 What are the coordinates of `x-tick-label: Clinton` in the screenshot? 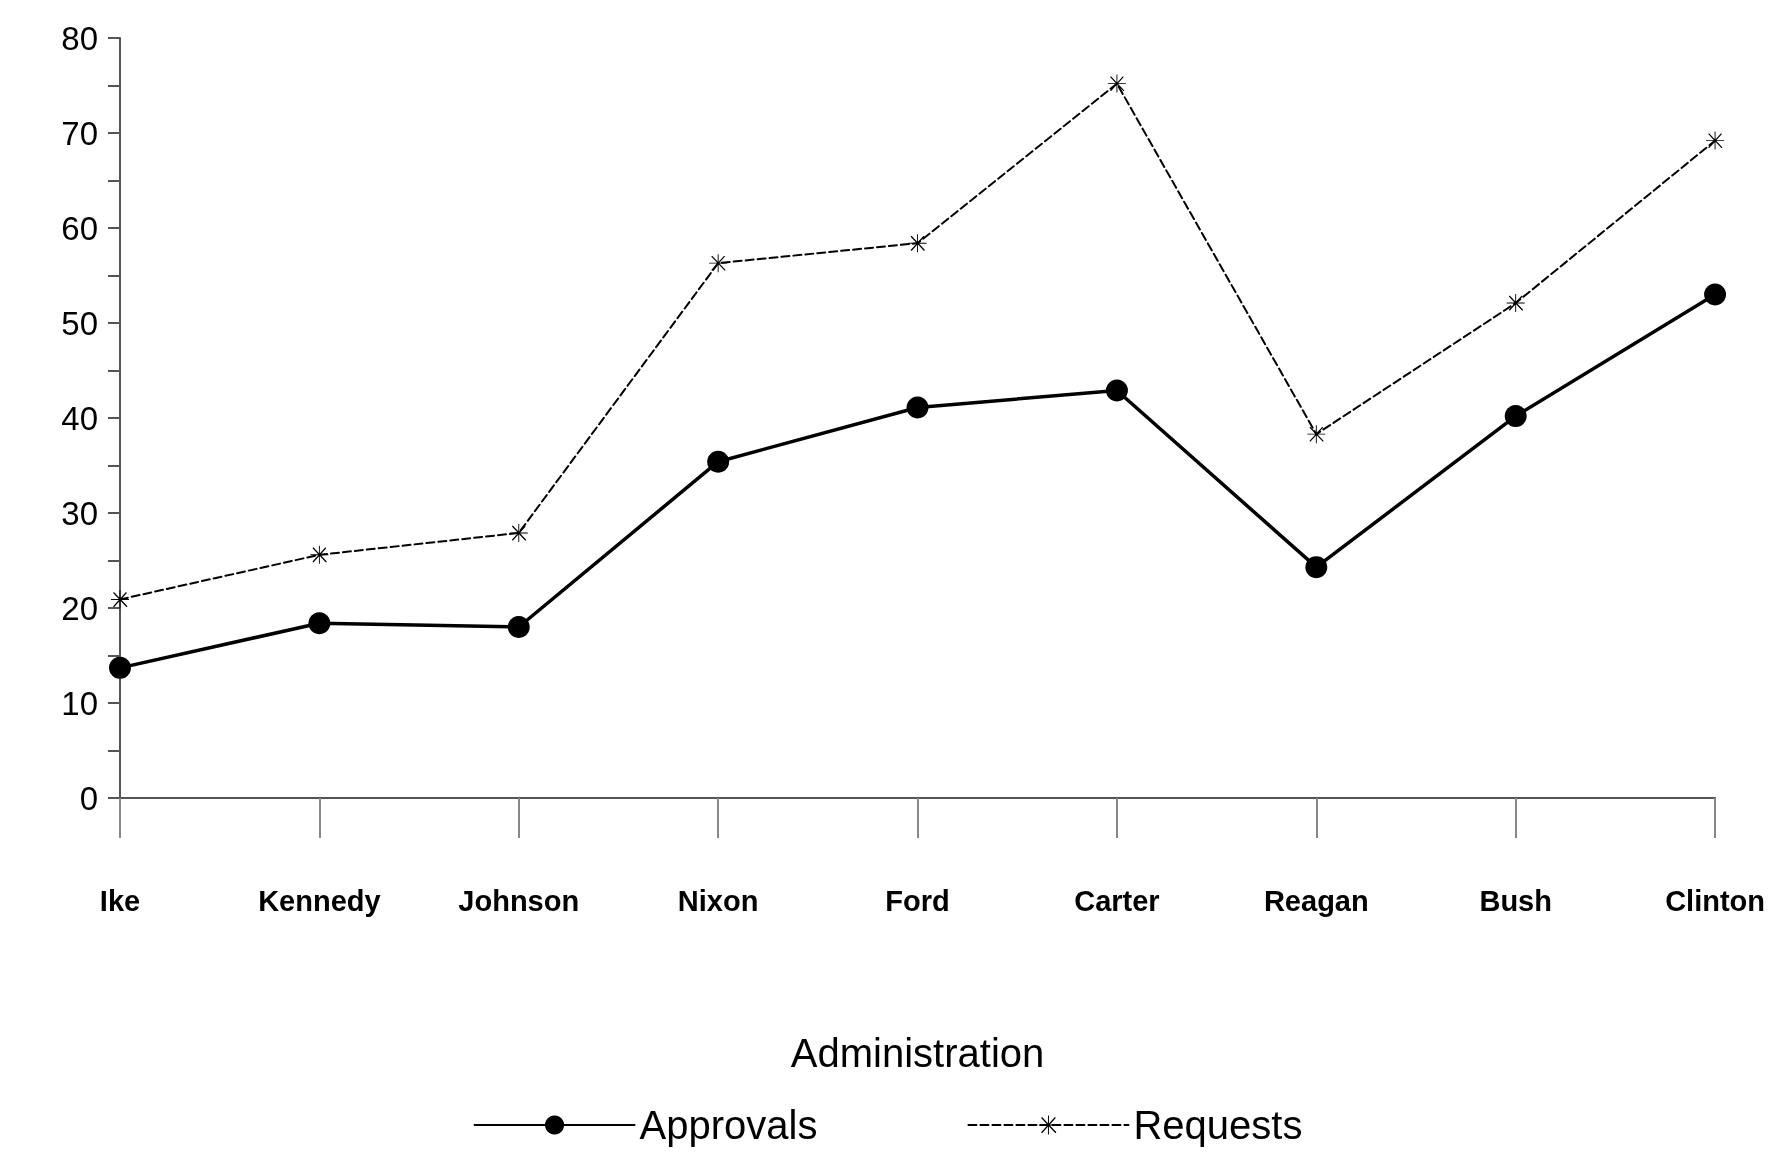 It's located at (1715, 900).